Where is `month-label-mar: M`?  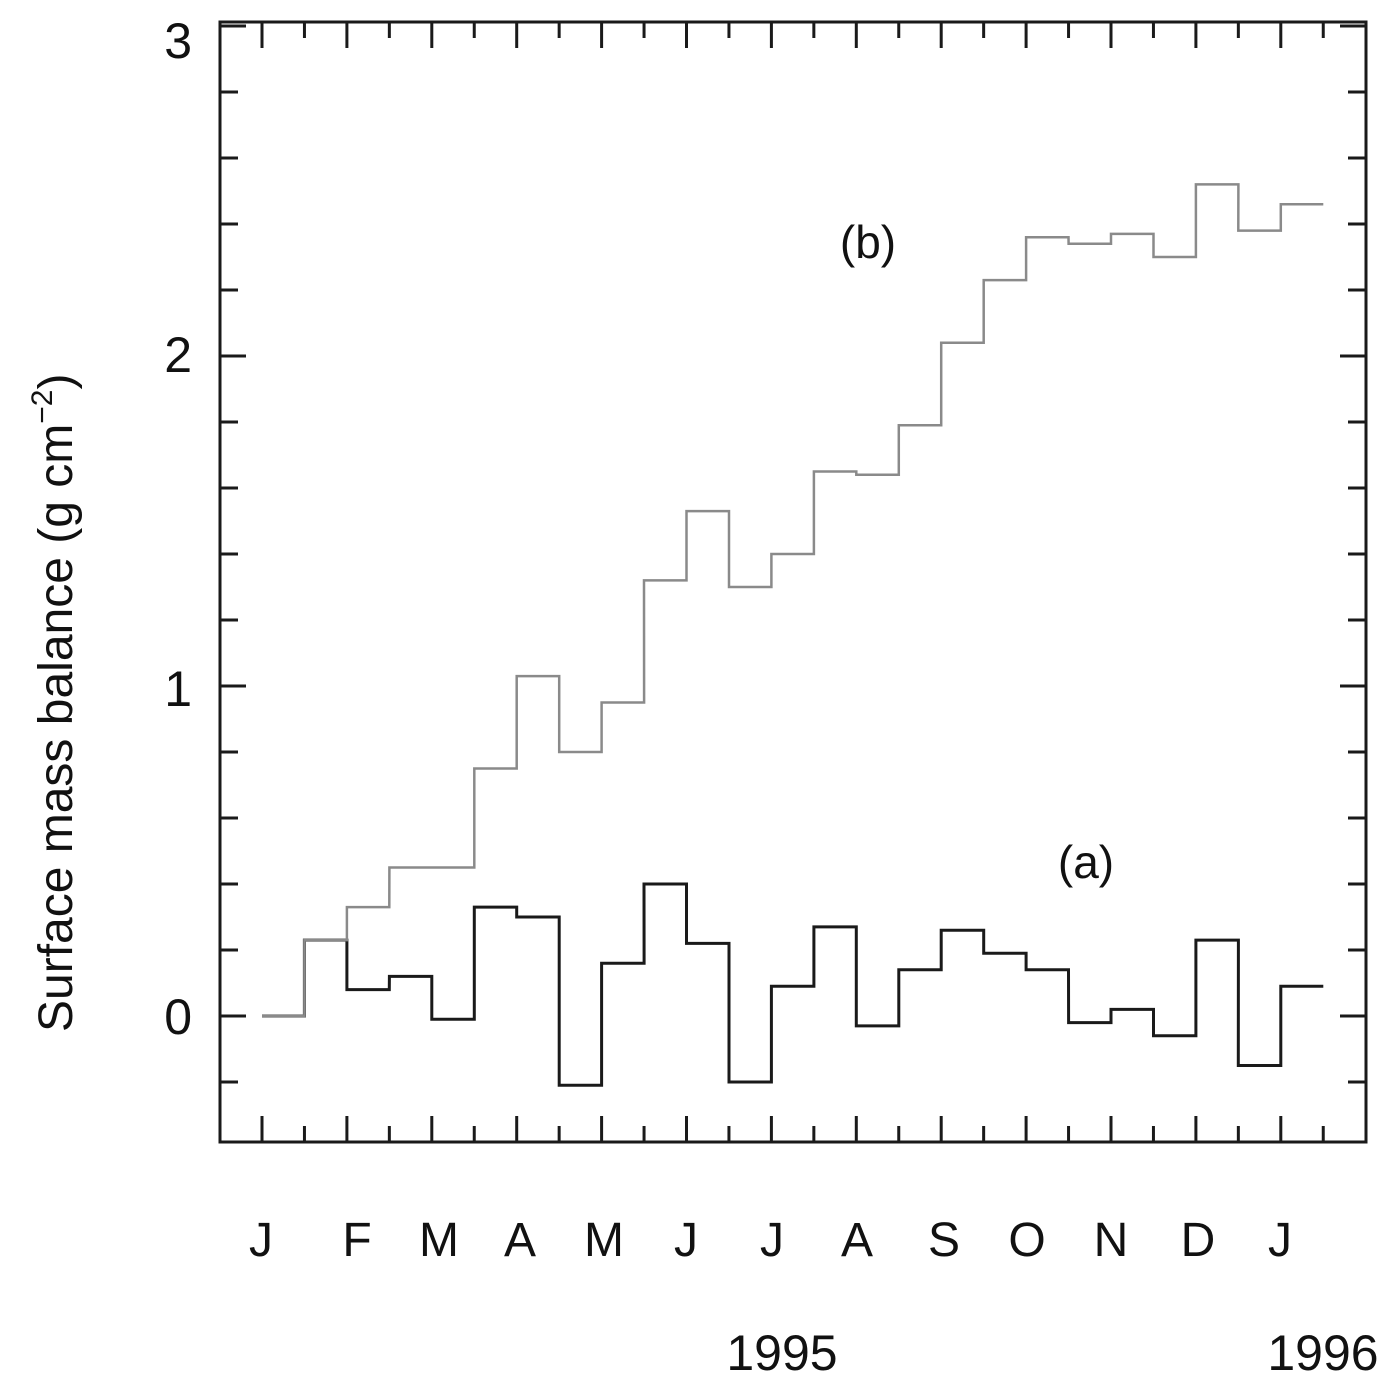 month-label-mar: M is located at coordinates (439, 1240).